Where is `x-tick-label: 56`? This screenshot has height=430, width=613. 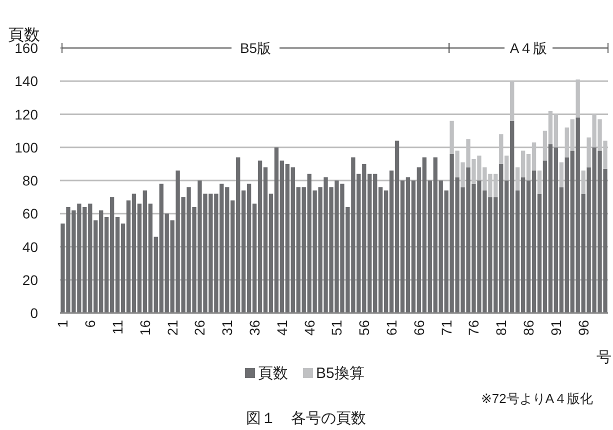 x-tick-label: 56 is located at coordinates (364, 328).